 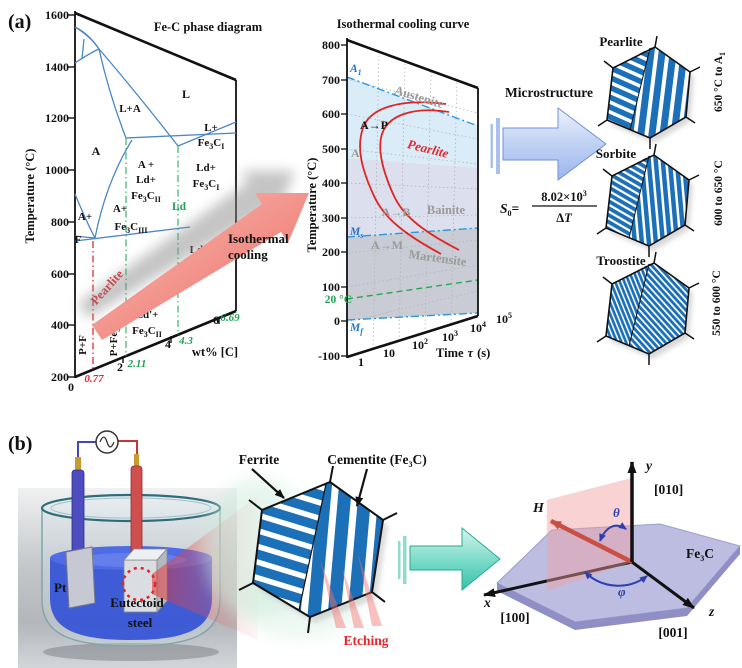 I want to click on ytick: 200, so click(x=331, y=252).